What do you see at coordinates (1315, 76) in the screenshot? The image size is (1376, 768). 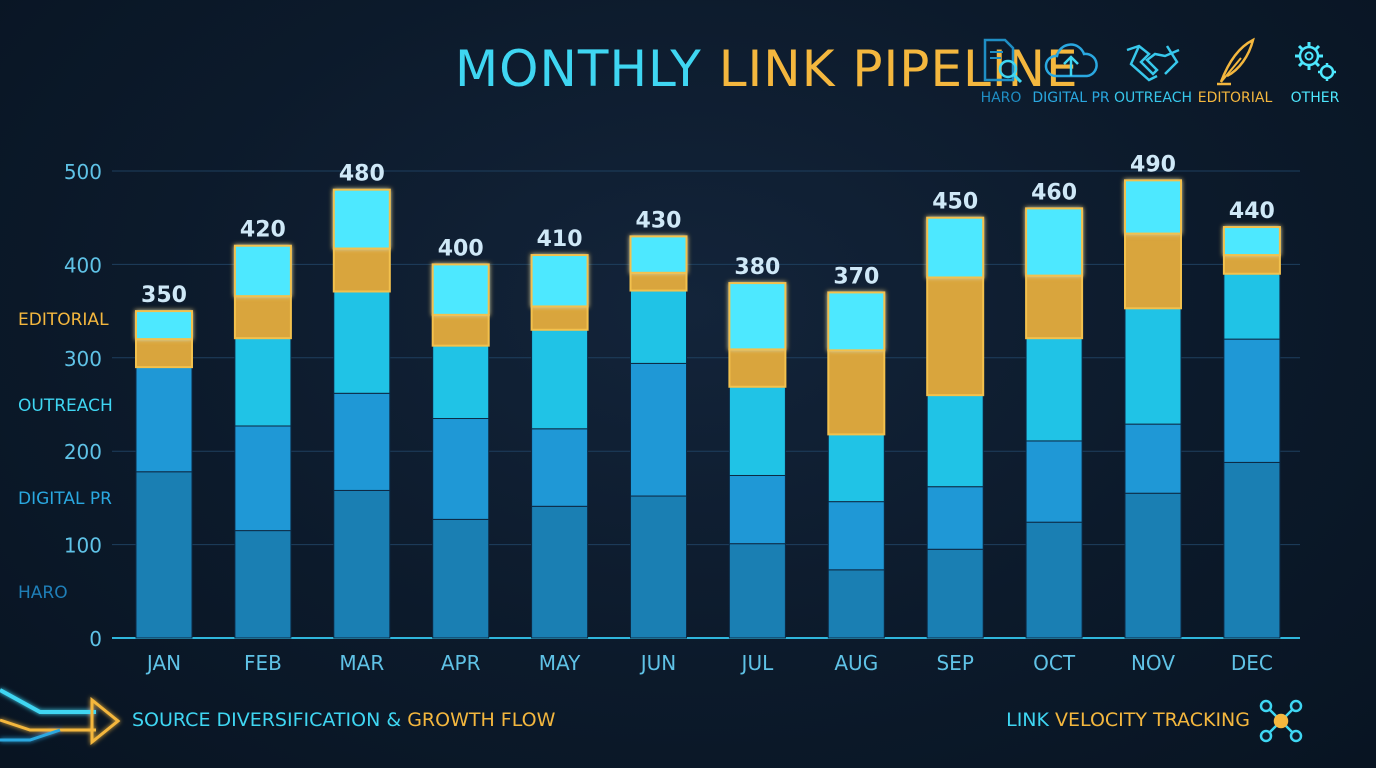 I see `legend-item: OTHER` at bounding box center [1315, 76].